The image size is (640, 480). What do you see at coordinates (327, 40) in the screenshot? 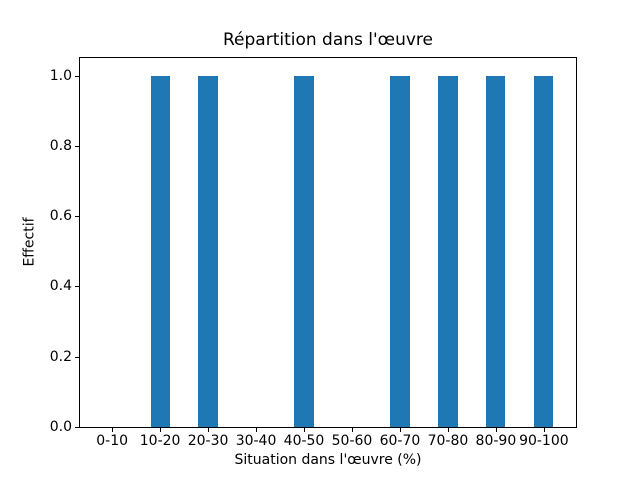
I see `chart-title: Répartition dans l'œuvre` at bounding box center [327, 40].